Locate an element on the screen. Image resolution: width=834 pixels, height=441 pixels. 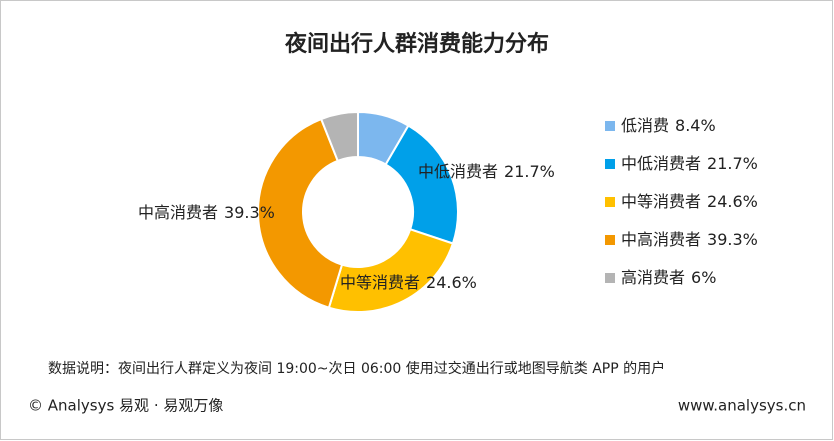
legend-label: 中高消费者 39.3% is located at coordinates (689, 239).